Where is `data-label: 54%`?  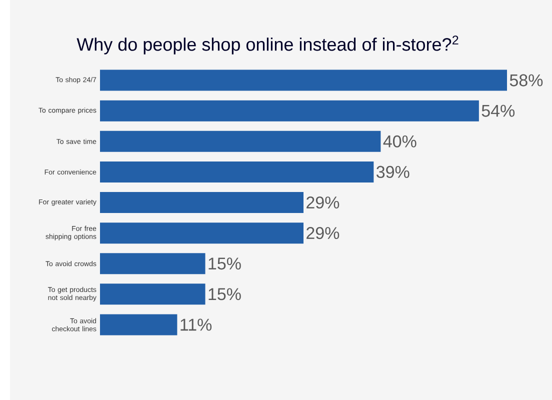
data-label: 54% is located at coordinates (498, 110).